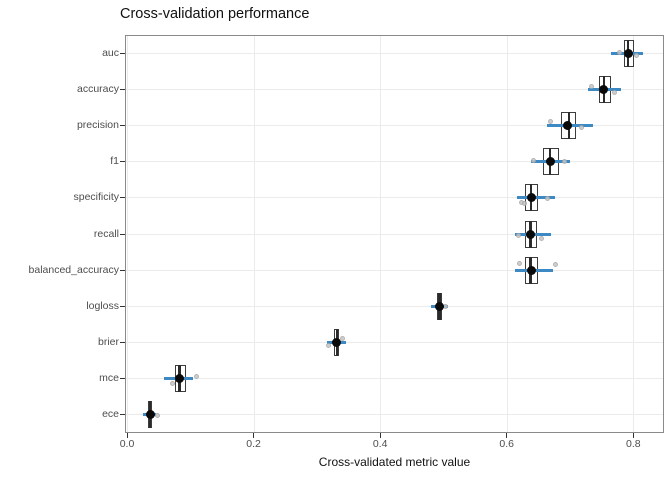 The image size is (672, 480). Describe the element at coordinates (633, 444) in the screenshot. I see `x-tick-label: 0.8` at that location.